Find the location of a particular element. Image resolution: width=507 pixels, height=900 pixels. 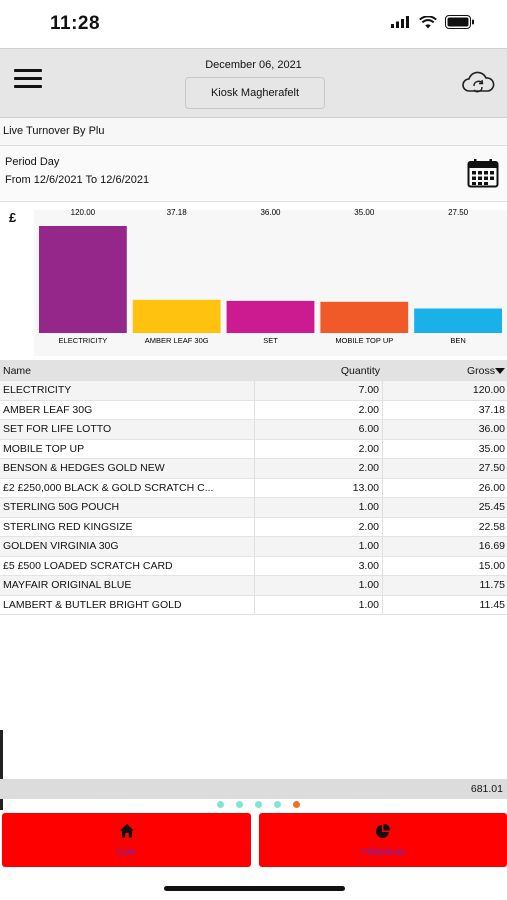

bar-category-label: AMBER LEAF 30G is located at coordinates (177, 340).